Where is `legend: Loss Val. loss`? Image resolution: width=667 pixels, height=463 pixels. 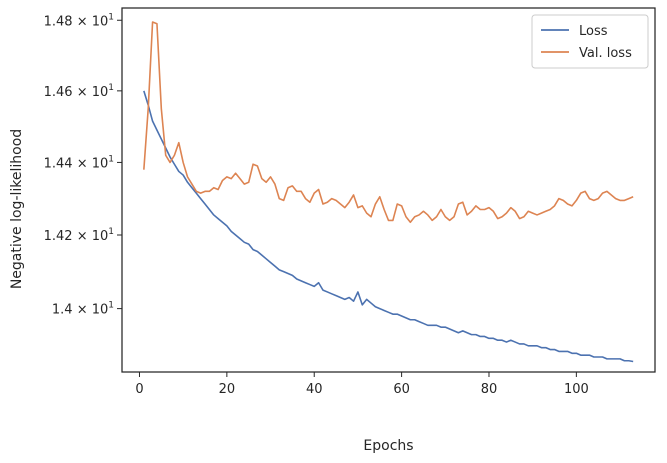
legend: Loss Val. loss is located at coordinates (590, 41).